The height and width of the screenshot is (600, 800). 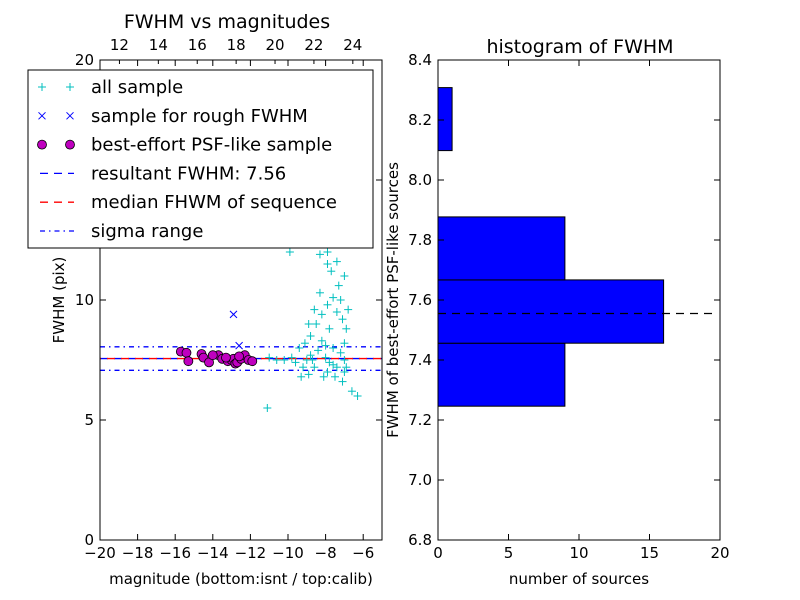 What do you see at coordinates (420, 180) in the screenshot?
I see `y-tick-label: 8.0` at bounding box center [420, 180].